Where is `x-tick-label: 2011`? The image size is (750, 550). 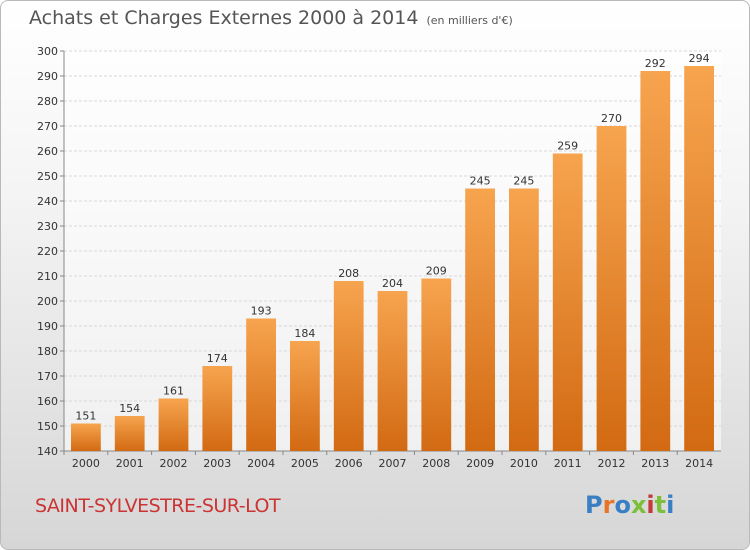 x-tick-label: 2011 is located at coordinates (568, 463).